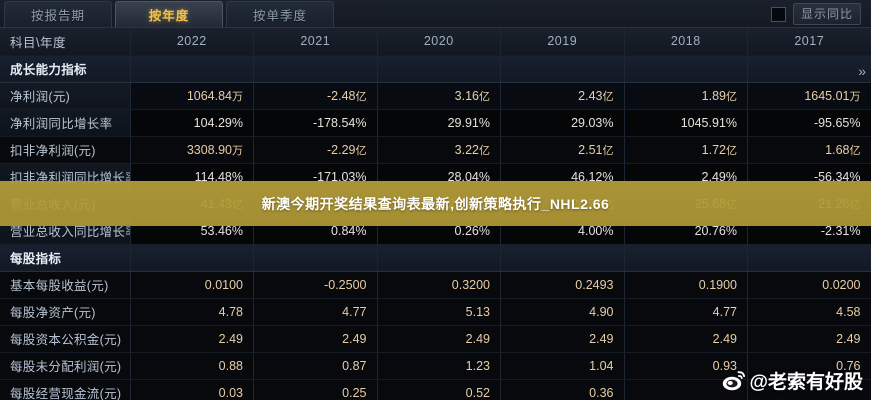 This screenshot has width=871, height=400. I want to click on cell-2019: 4.00%, so click(562, 231).